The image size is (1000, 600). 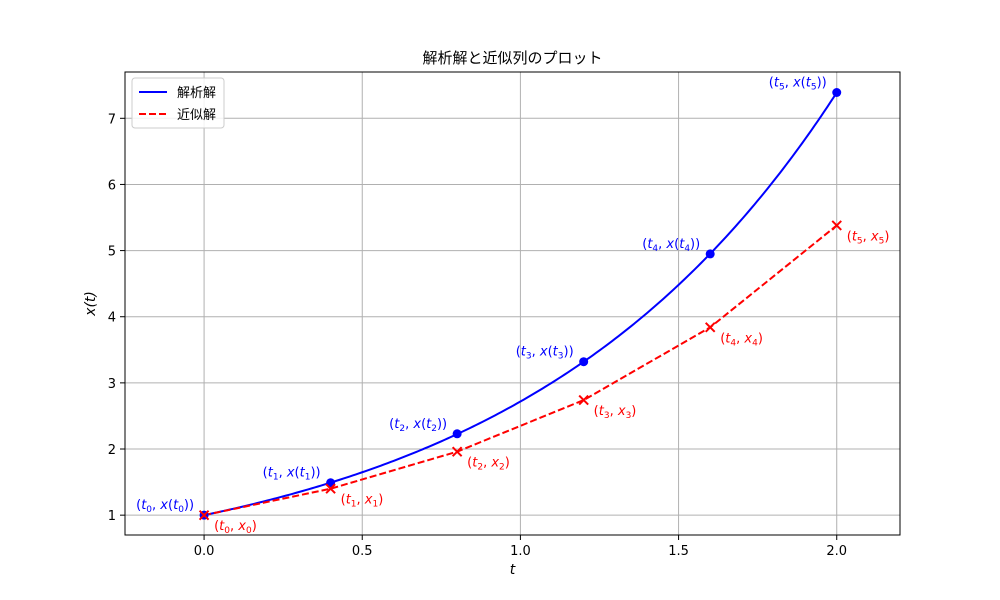 I want to click on y-tick-label: 5, so click(x=112, y=252).